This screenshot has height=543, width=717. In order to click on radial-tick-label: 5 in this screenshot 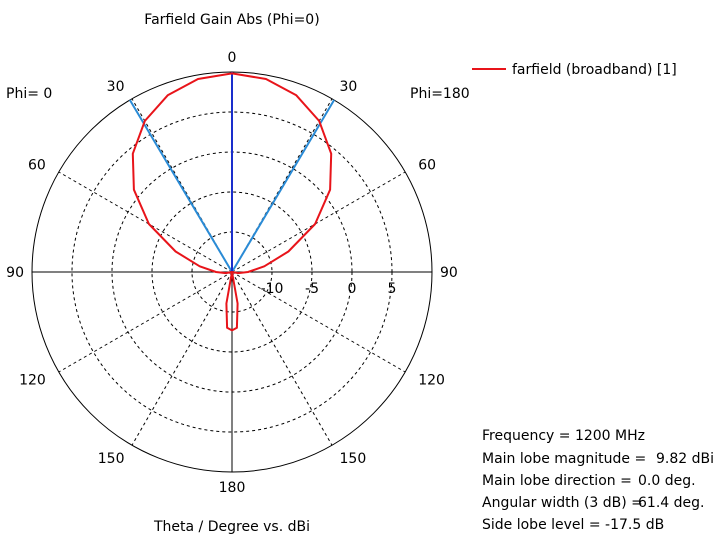, I will do `click(392, 289)`.